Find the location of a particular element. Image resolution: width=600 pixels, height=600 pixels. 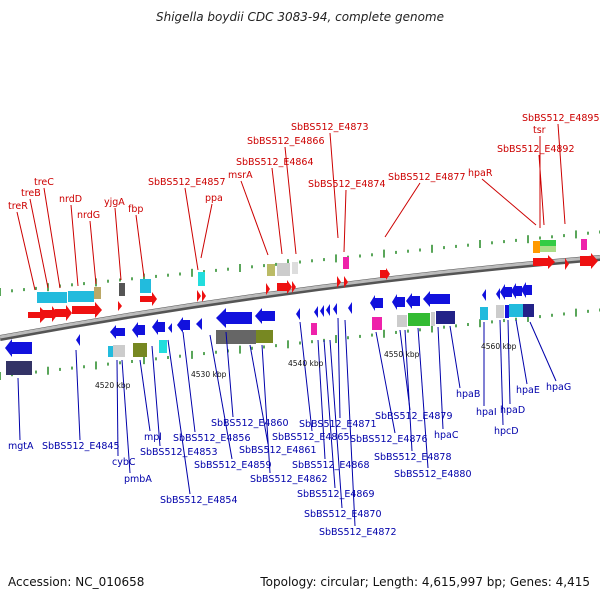

gene-label-SbBS512_E4864: SbBS512_E4864 is located at coordinates (275, 162).